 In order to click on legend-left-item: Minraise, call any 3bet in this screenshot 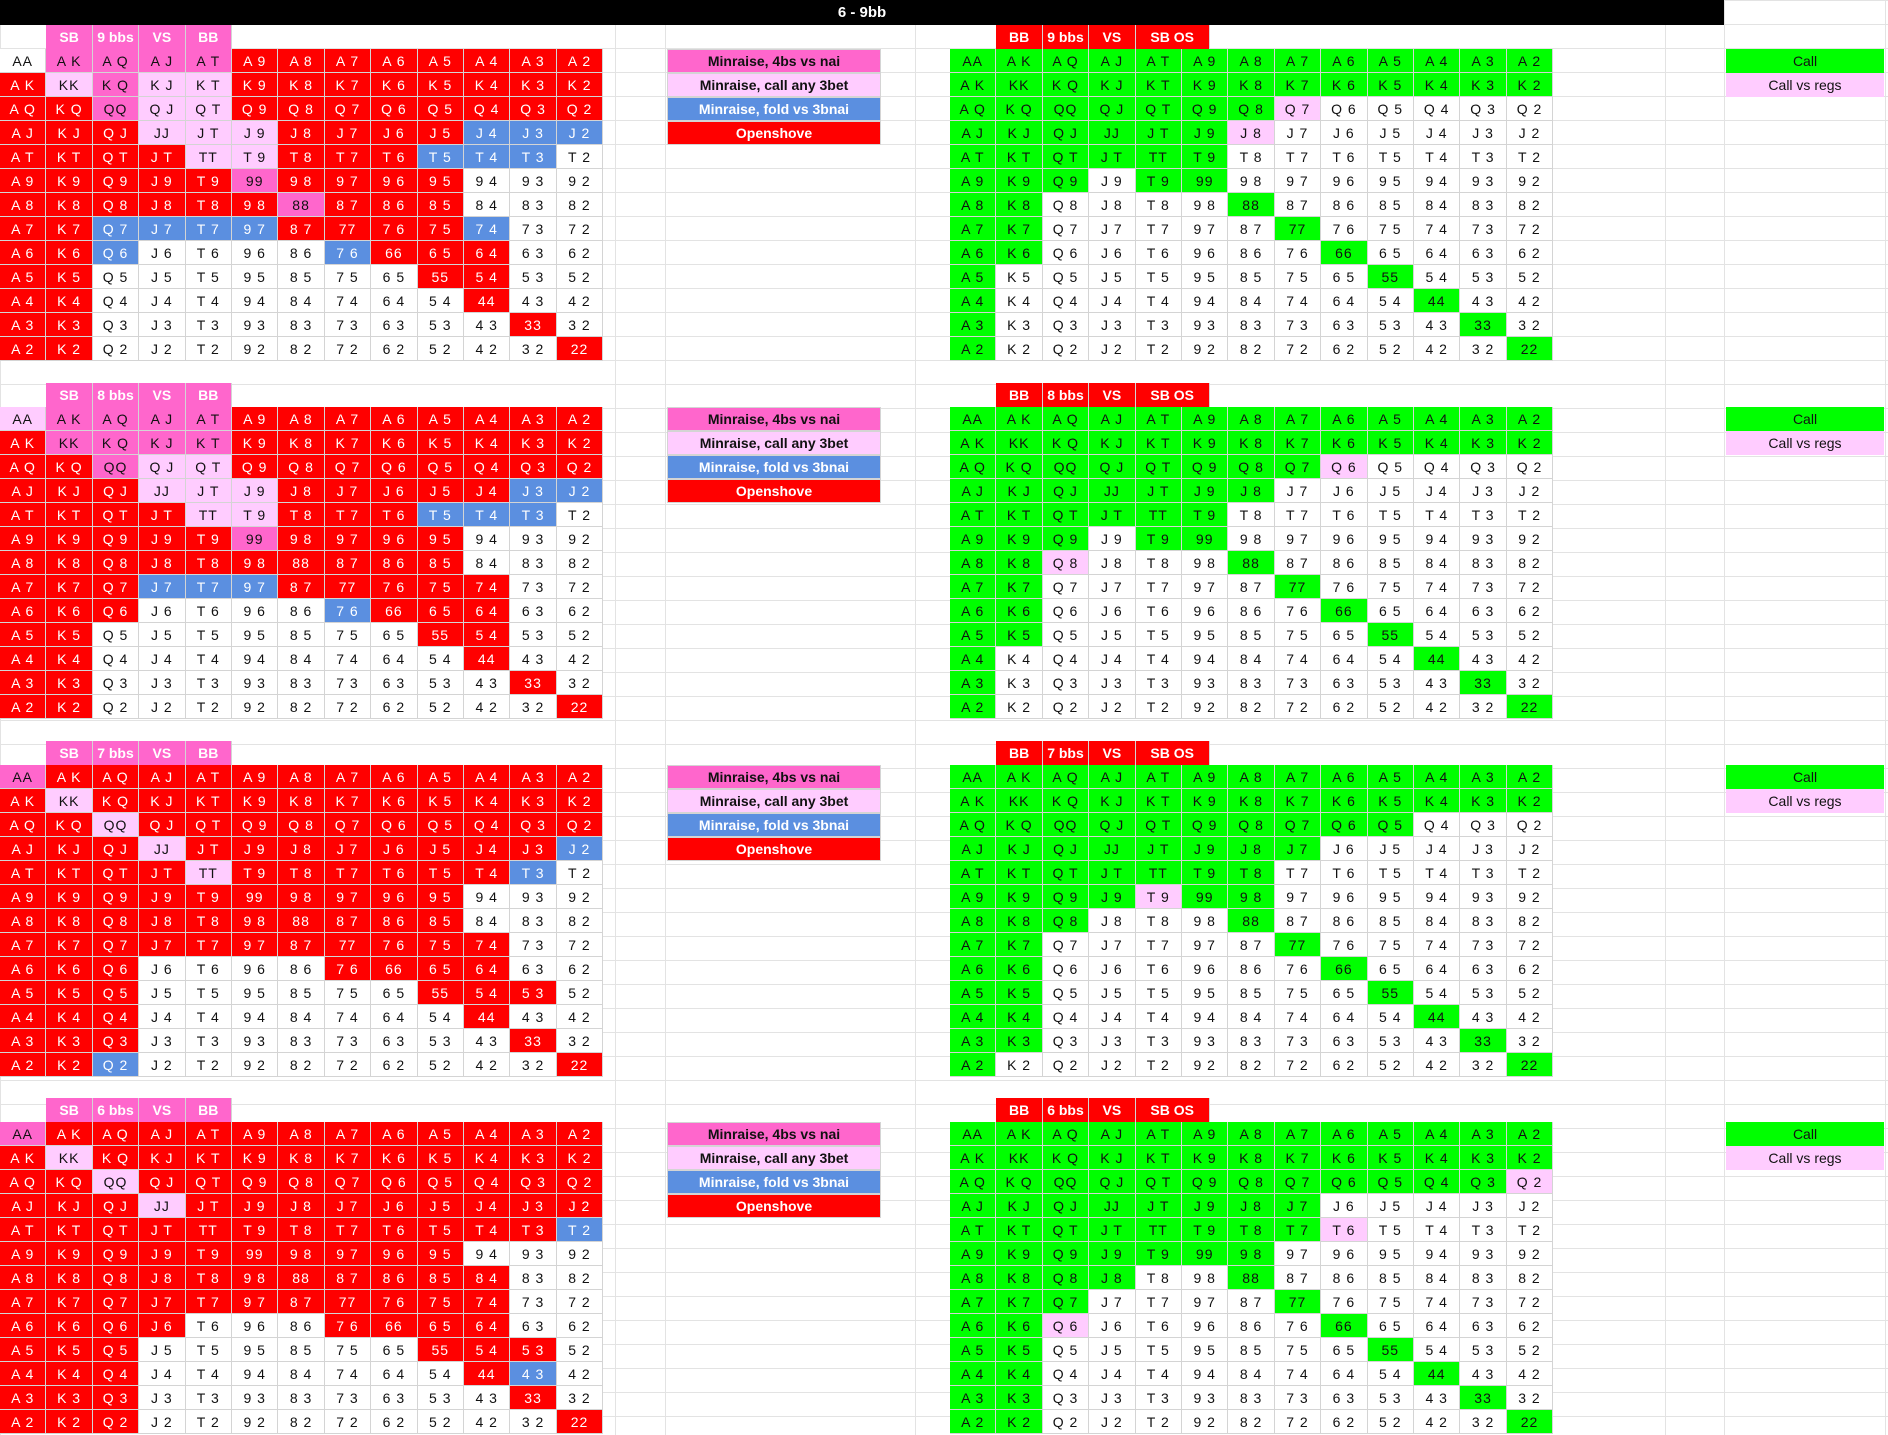, I will do `click(774, 85)`.